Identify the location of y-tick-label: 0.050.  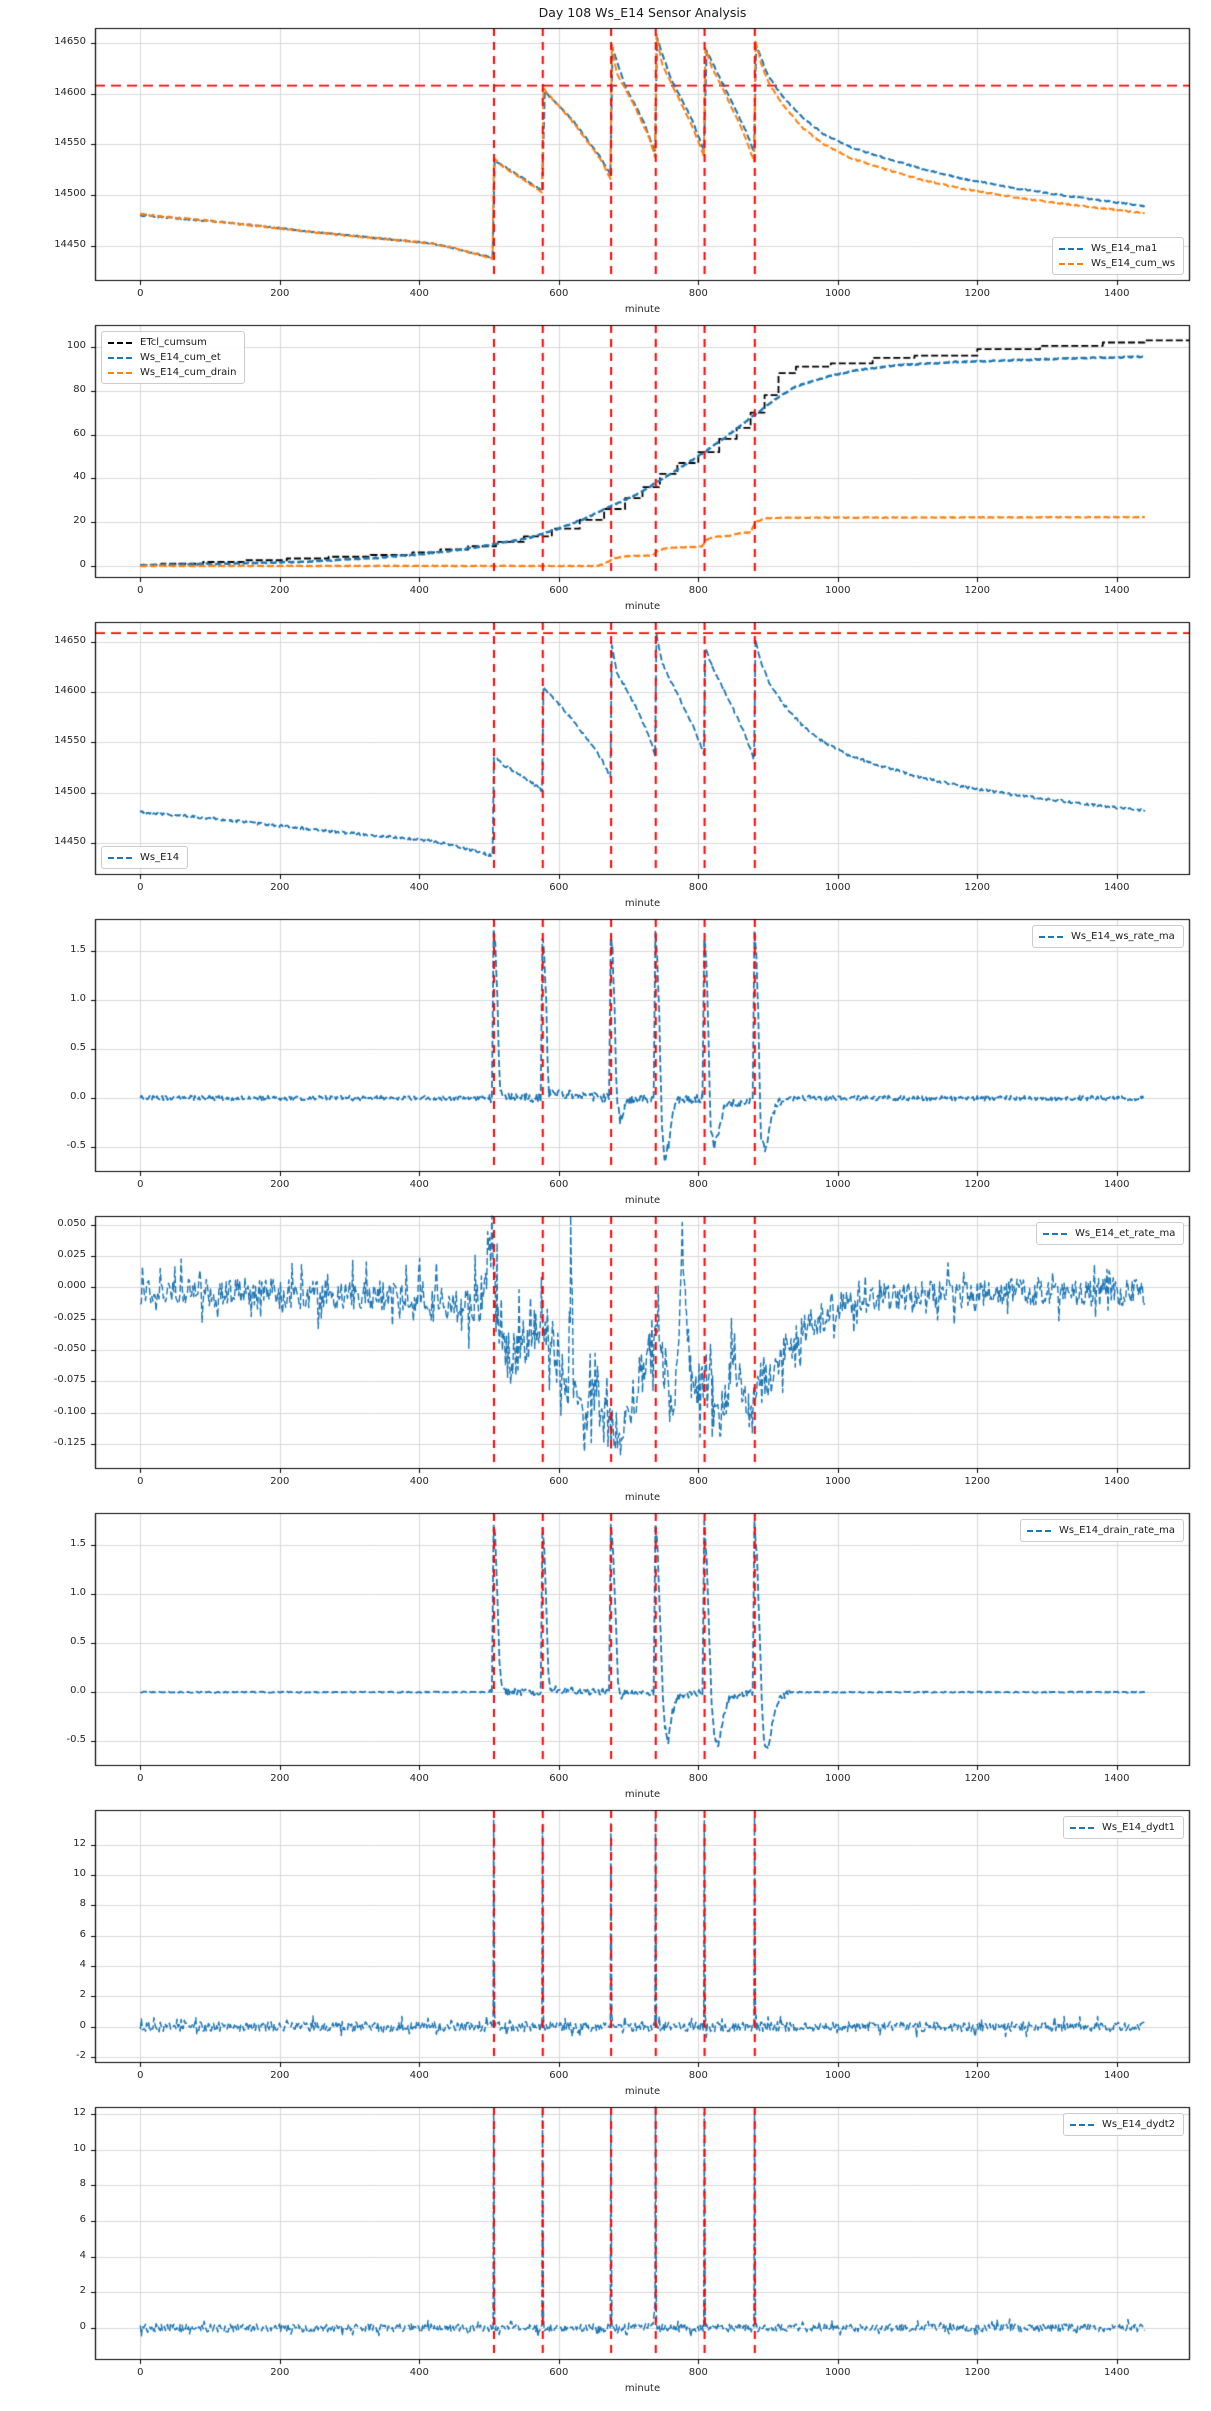
(71, 1223).